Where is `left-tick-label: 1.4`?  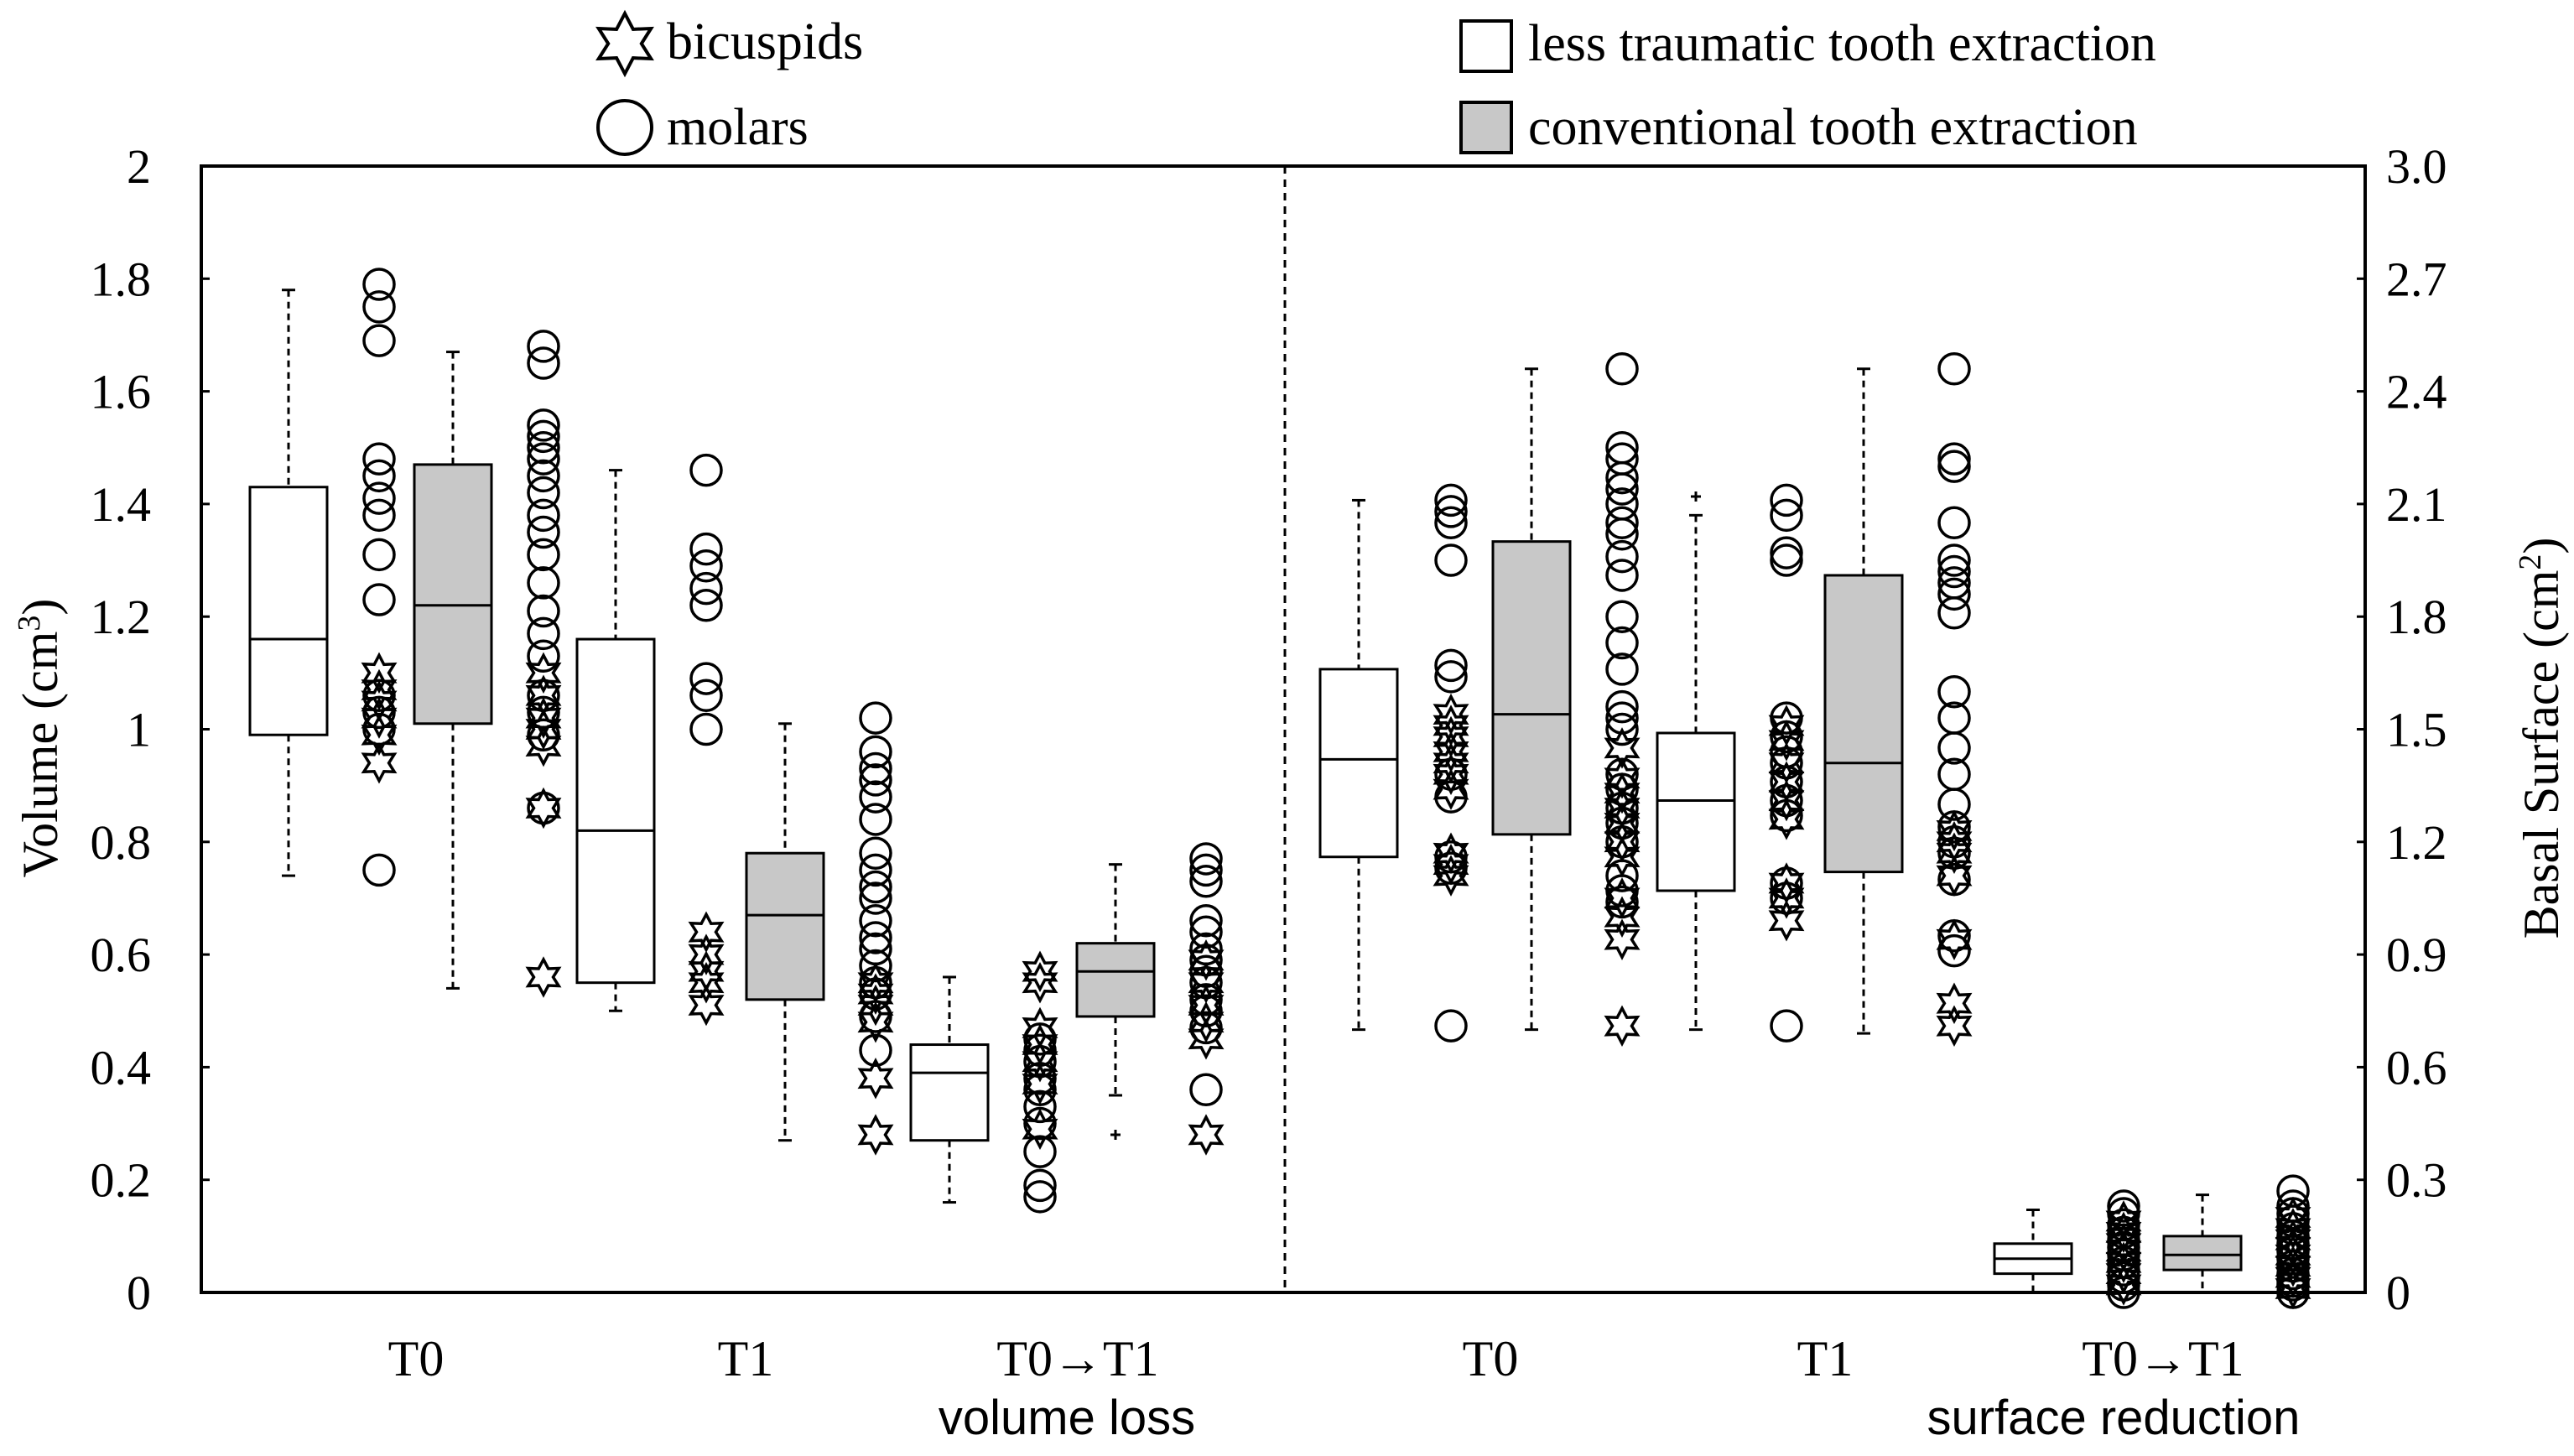 left-tick-label: 1.4 is located at coordinates (121, 504).